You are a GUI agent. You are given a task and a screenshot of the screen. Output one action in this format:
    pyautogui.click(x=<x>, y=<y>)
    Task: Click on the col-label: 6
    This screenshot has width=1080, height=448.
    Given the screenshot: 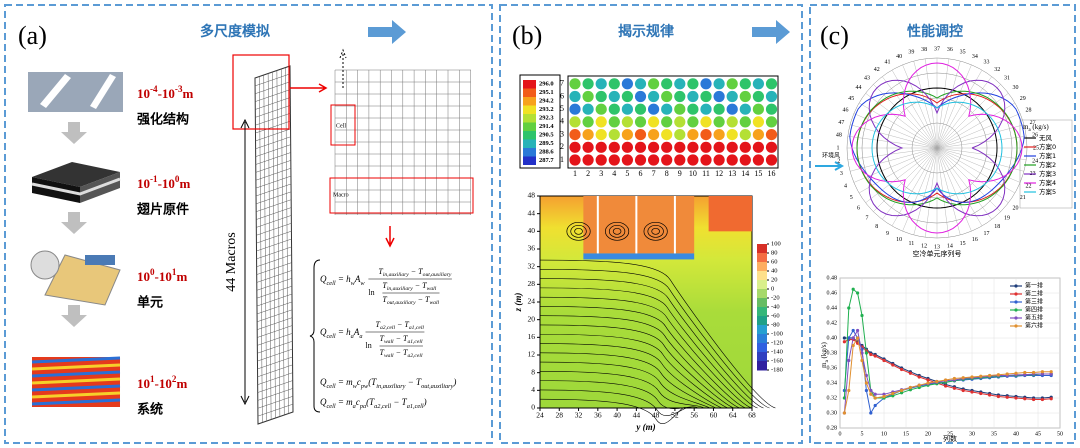 What is the action you would take?
    pyautogui.click(x=641, y=173)
    